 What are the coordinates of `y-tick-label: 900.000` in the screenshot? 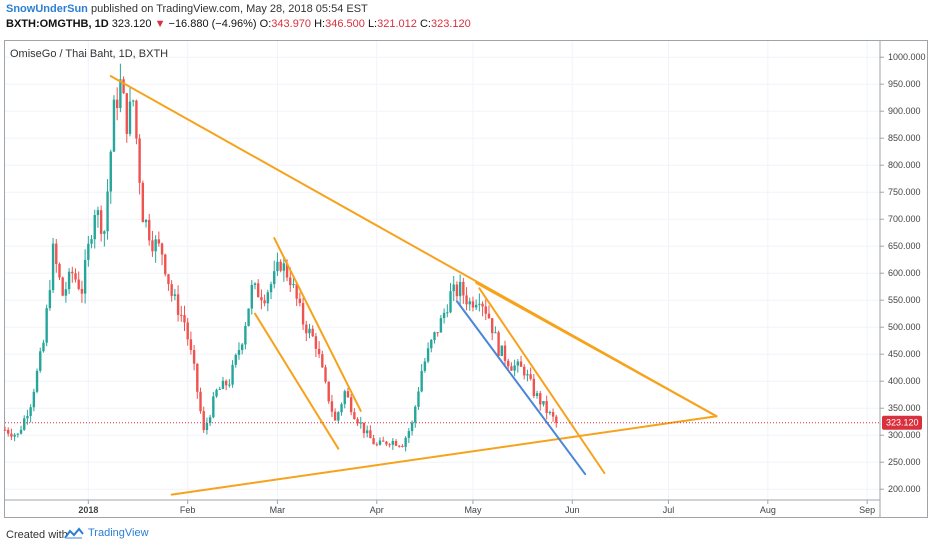 It's located at (904, 111).